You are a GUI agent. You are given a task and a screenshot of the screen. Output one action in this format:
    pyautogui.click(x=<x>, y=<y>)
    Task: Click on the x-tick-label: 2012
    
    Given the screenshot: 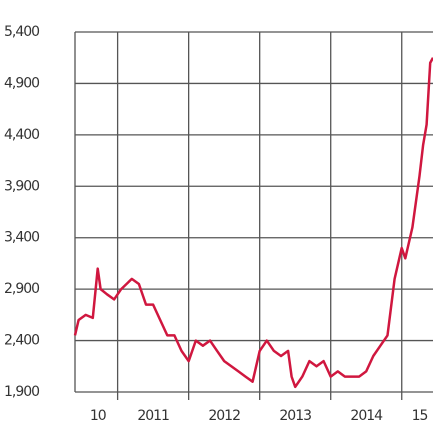 What is the action you would take?
    pyautogui.click(x=224, y=416)
    